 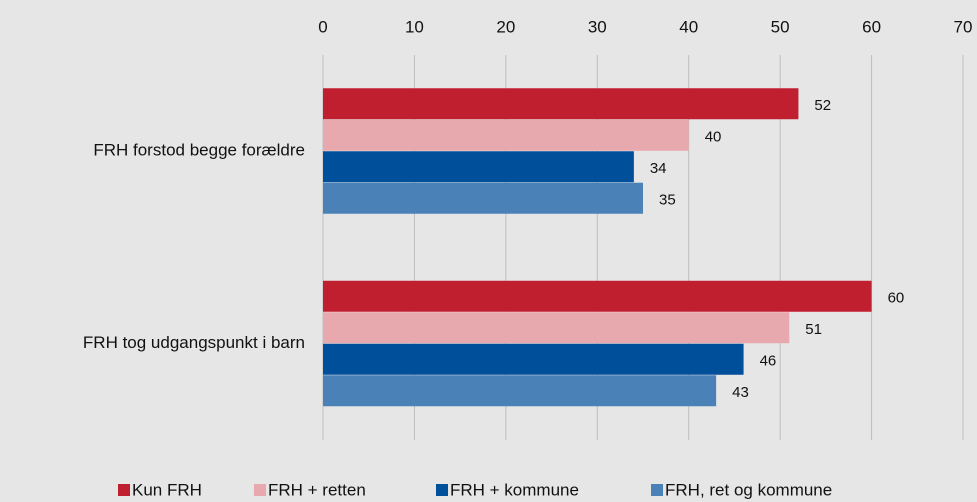 What do you see at coordinates (748, 489) in the screenshot?
I see `legend-label: FRH, ret og kommune` at bounding box center [748, 489].